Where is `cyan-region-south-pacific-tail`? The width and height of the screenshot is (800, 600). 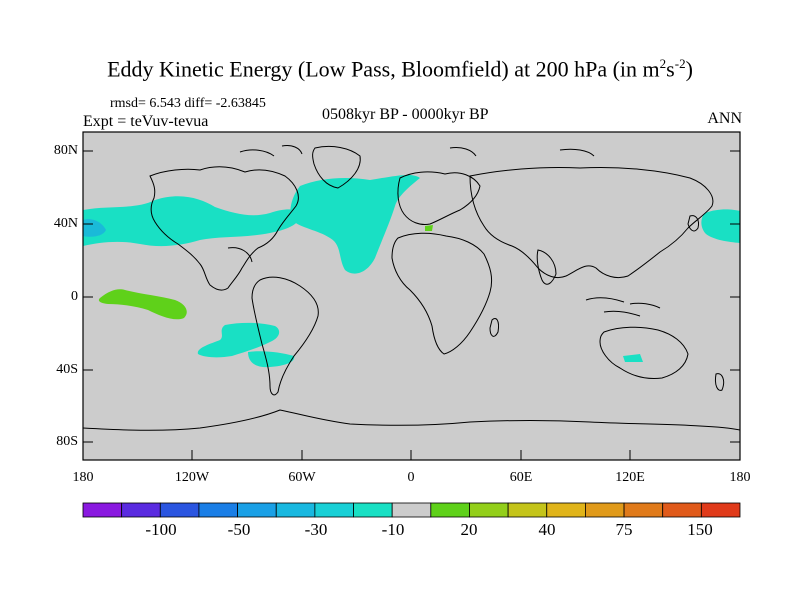 cyan-region-south-pacific-tail is located at coordinates (271, 359).